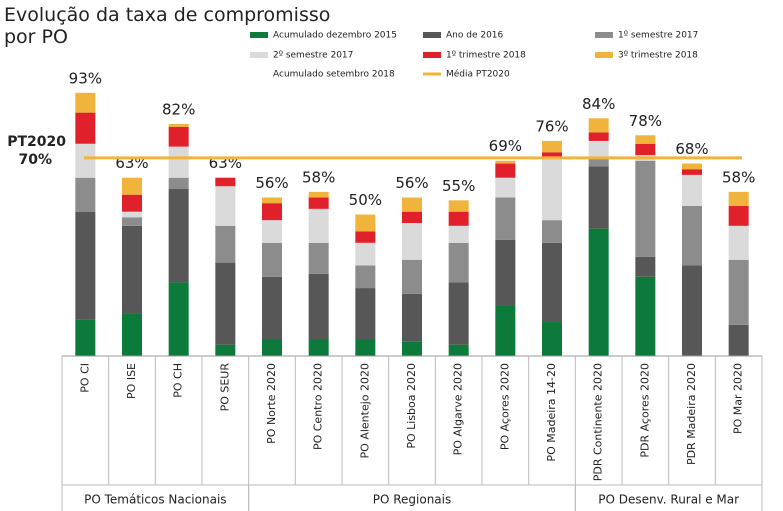  Describe the element at coordinates (551, 126) in the screenshot. I see `total-label: 76%` at that location.